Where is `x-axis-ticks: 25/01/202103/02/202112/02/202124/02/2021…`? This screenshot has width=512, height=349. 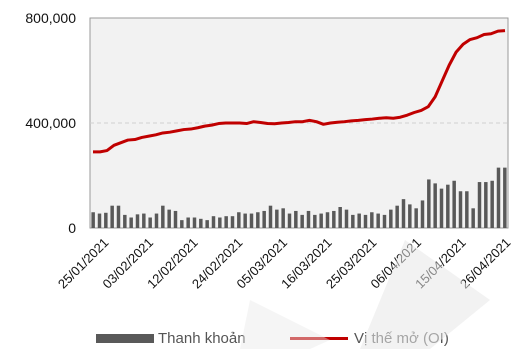 x-axis-ticks: 25/01/202103/02/202112/02/202124/02/2021… is located at coordinates (283, 263).